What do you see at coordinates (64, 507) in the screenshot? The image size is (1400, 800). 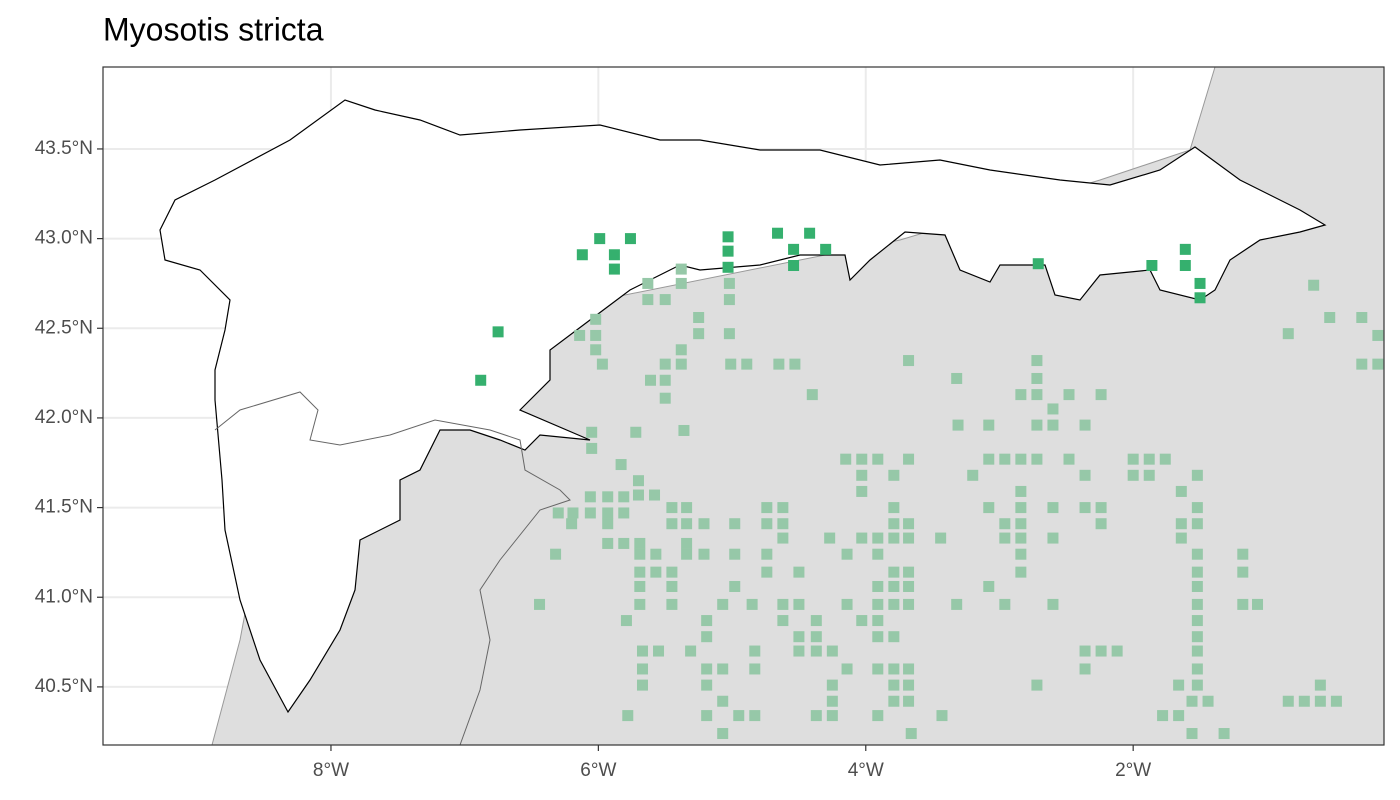 I see `y-tick-label: 41.5°N` at bounding box center [64, 507].